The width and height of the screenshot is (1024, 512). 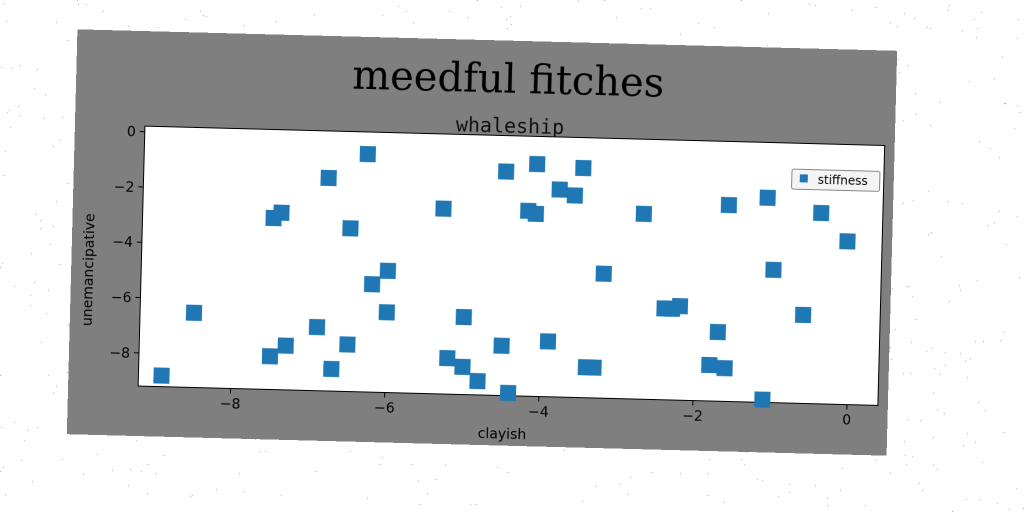 I want to click on y-tick-label: −6, so click(x=121, y=298).